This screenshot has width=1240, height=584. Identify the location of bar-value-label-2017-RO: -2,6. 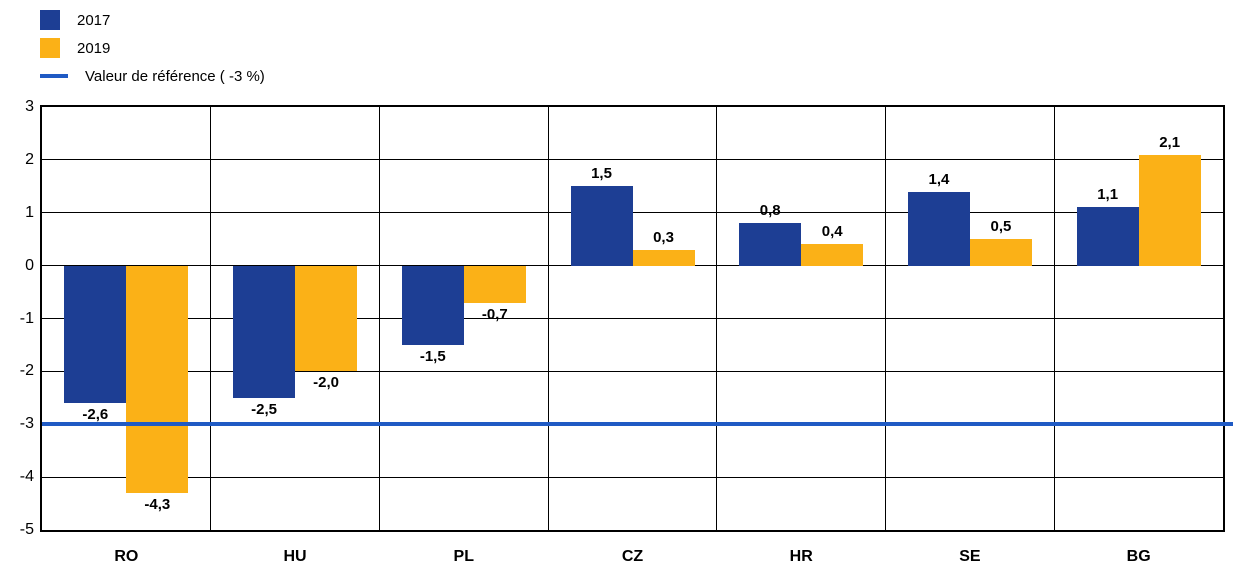
(95, 415).